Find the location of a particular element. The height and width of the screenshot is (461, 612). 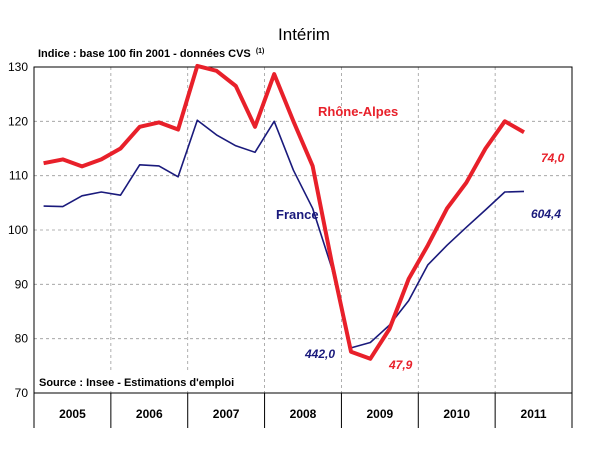

x-axis: 2005 2006 2007 2008 2009 2010 2011 is located at coordinates (303, 410).